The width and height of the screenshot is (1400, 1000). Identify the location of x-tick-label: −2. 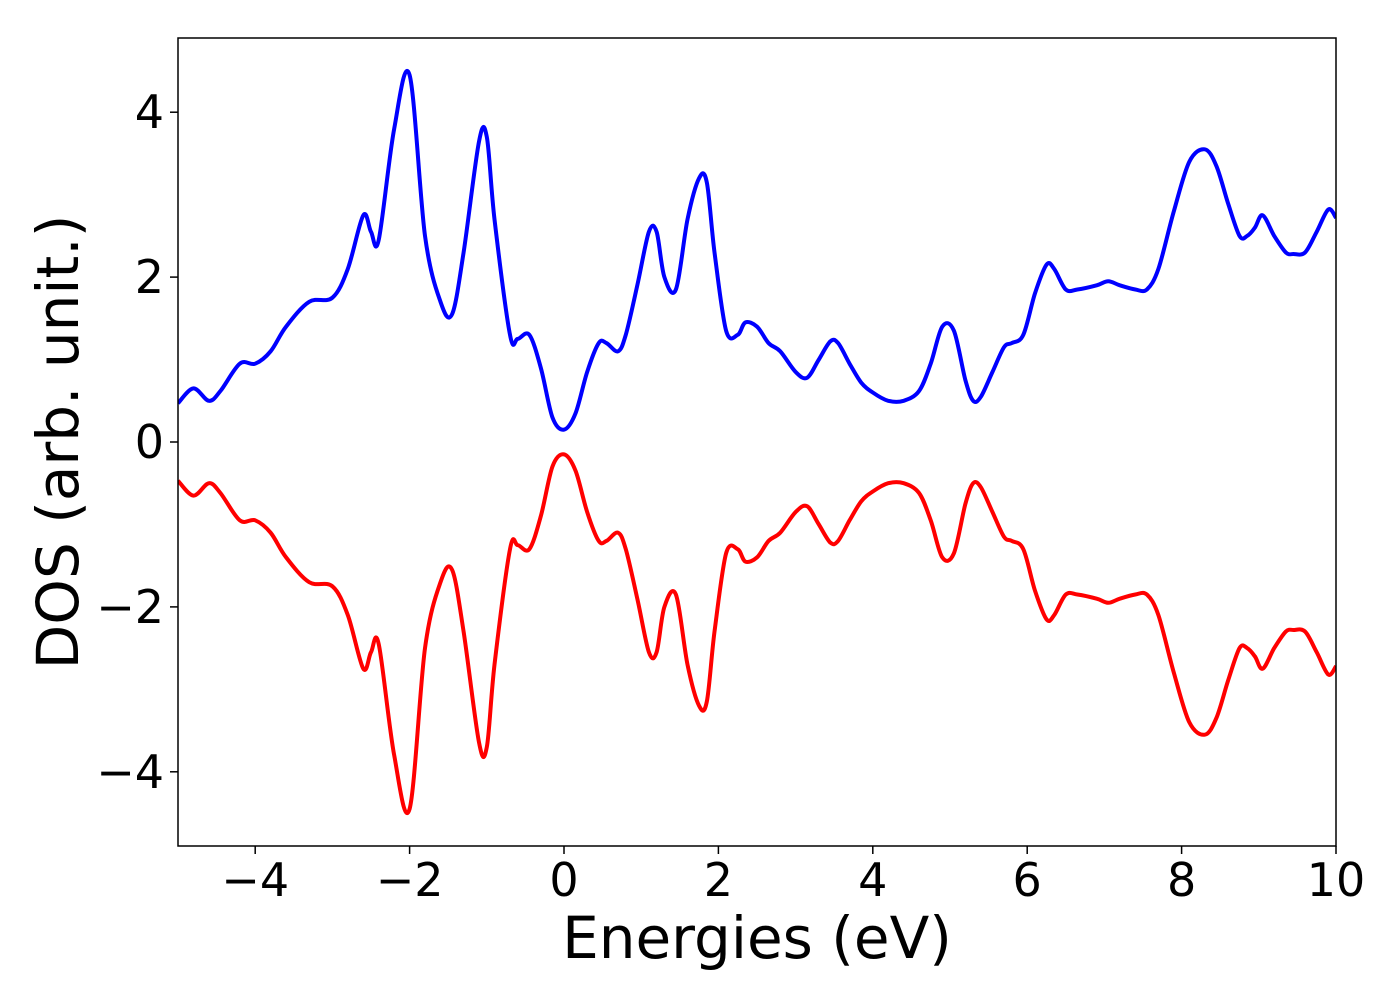
(410, 880).